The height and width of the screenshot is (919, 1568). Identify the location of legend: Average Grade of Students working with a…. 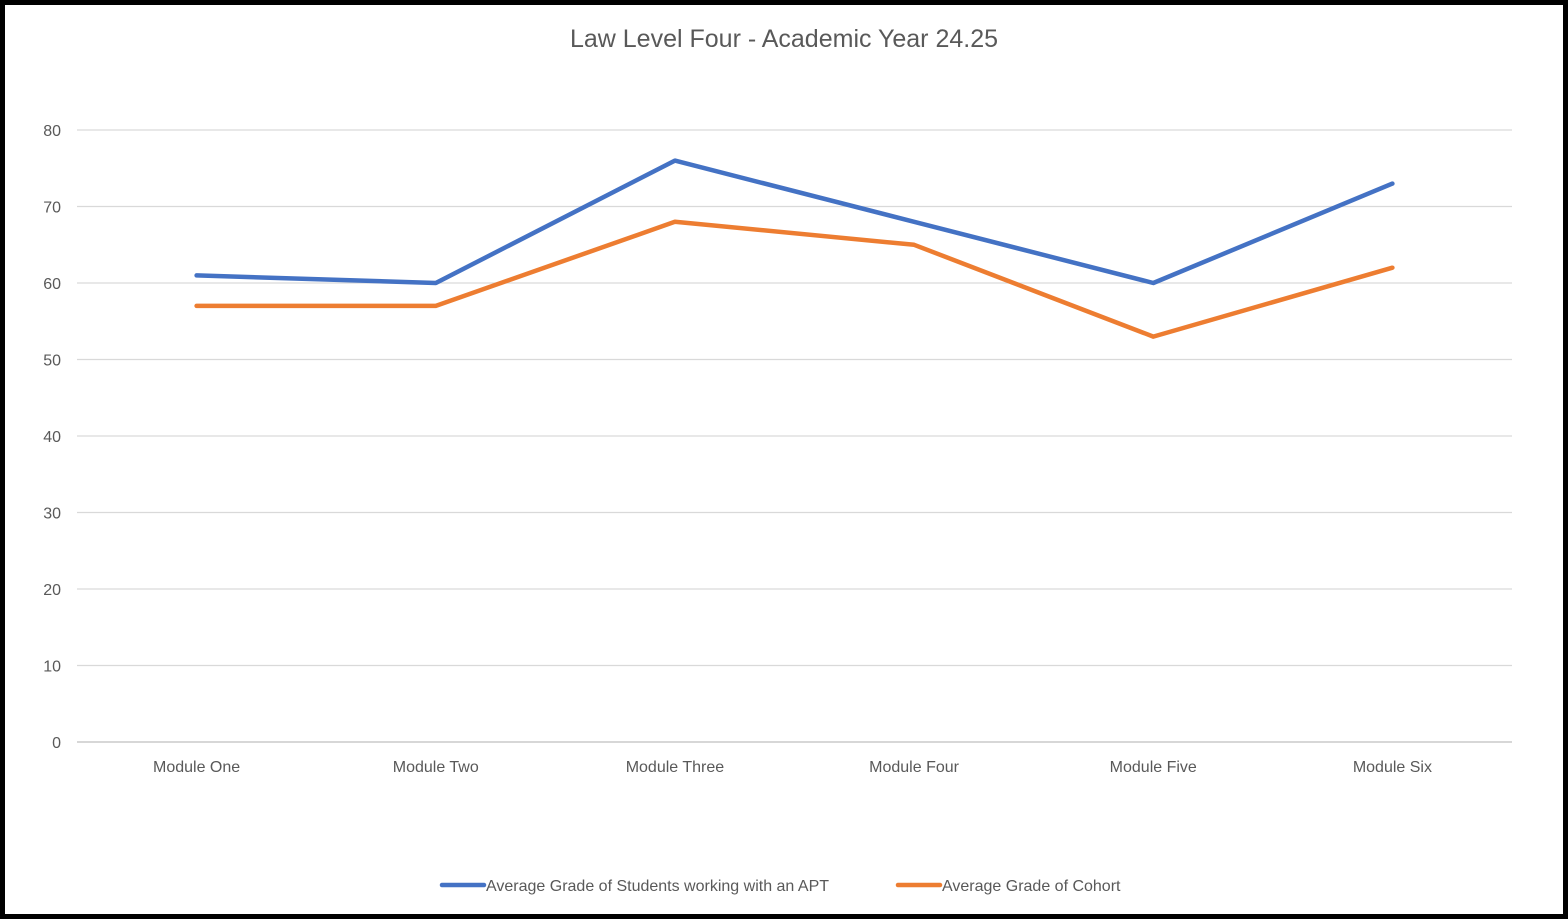
(780, 886).